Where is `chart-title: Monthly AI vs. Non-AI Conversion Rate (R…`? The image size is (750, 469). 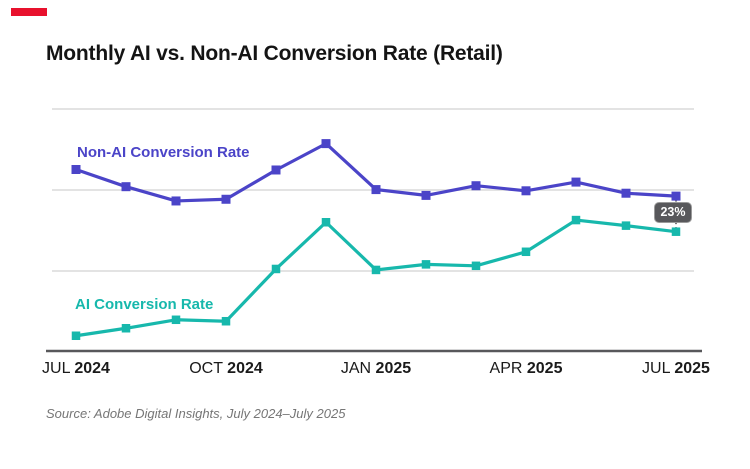
chart-title: Monthly AI vs. Non-AI Conversion Rate (R… is located at coordinates (274, 53).